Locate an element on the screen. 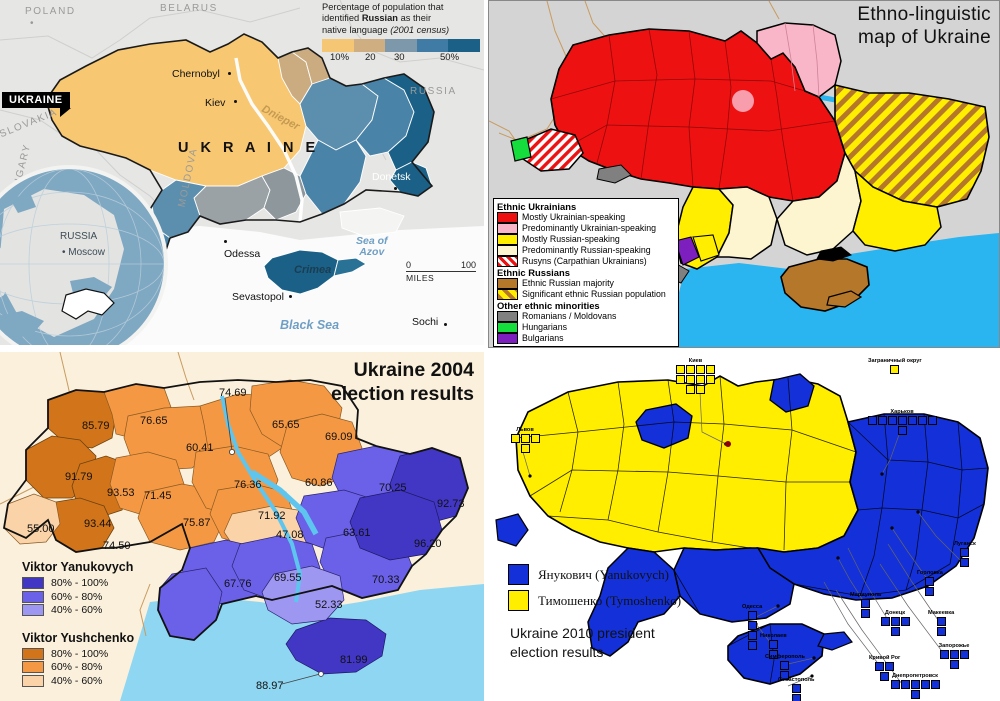 The width and height of the screenshot is (1000, 701). legend-candidate-yushchenko: Viktor Yushchenko is located at coordinates (78, 637).